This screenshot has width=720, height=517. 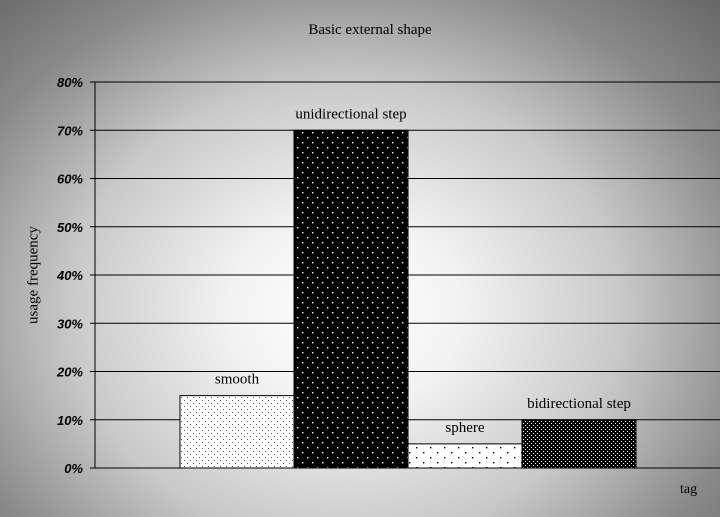 What do you see at coordinates (370, 30) in the screenshot?
I see `chart-title: Basic external shape` at bounding box center [370, 30].